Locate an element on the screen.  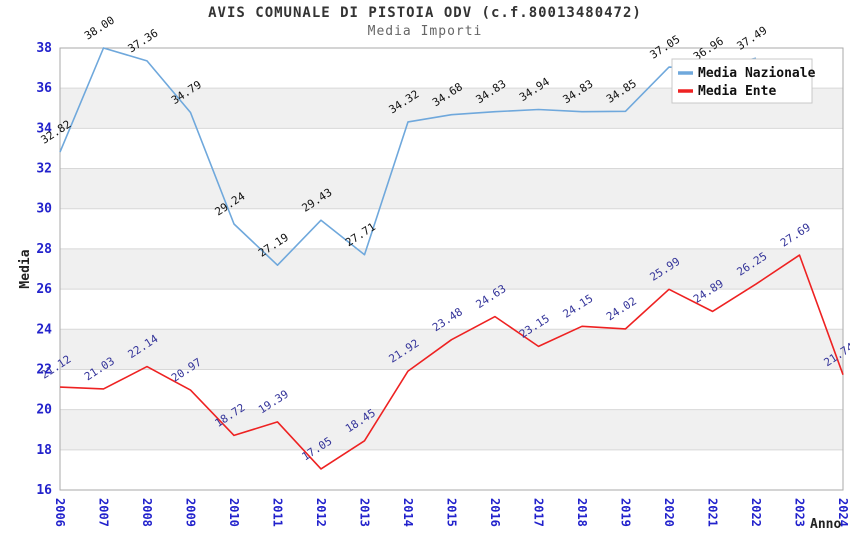
x-tick-label: 2008 is located at coordinates (147, 512).